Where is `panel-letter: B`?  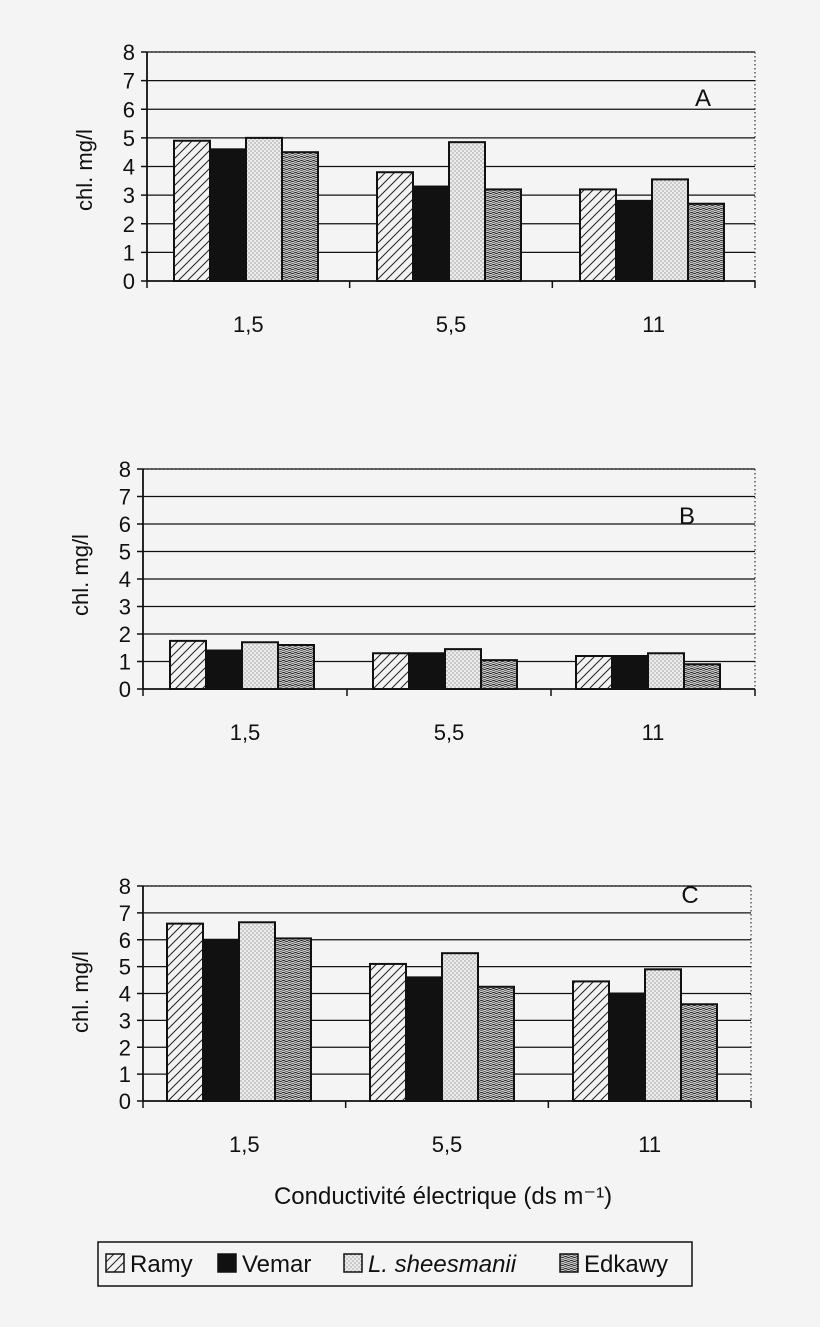 panel-letter: B is located at coordinates (687, 516).